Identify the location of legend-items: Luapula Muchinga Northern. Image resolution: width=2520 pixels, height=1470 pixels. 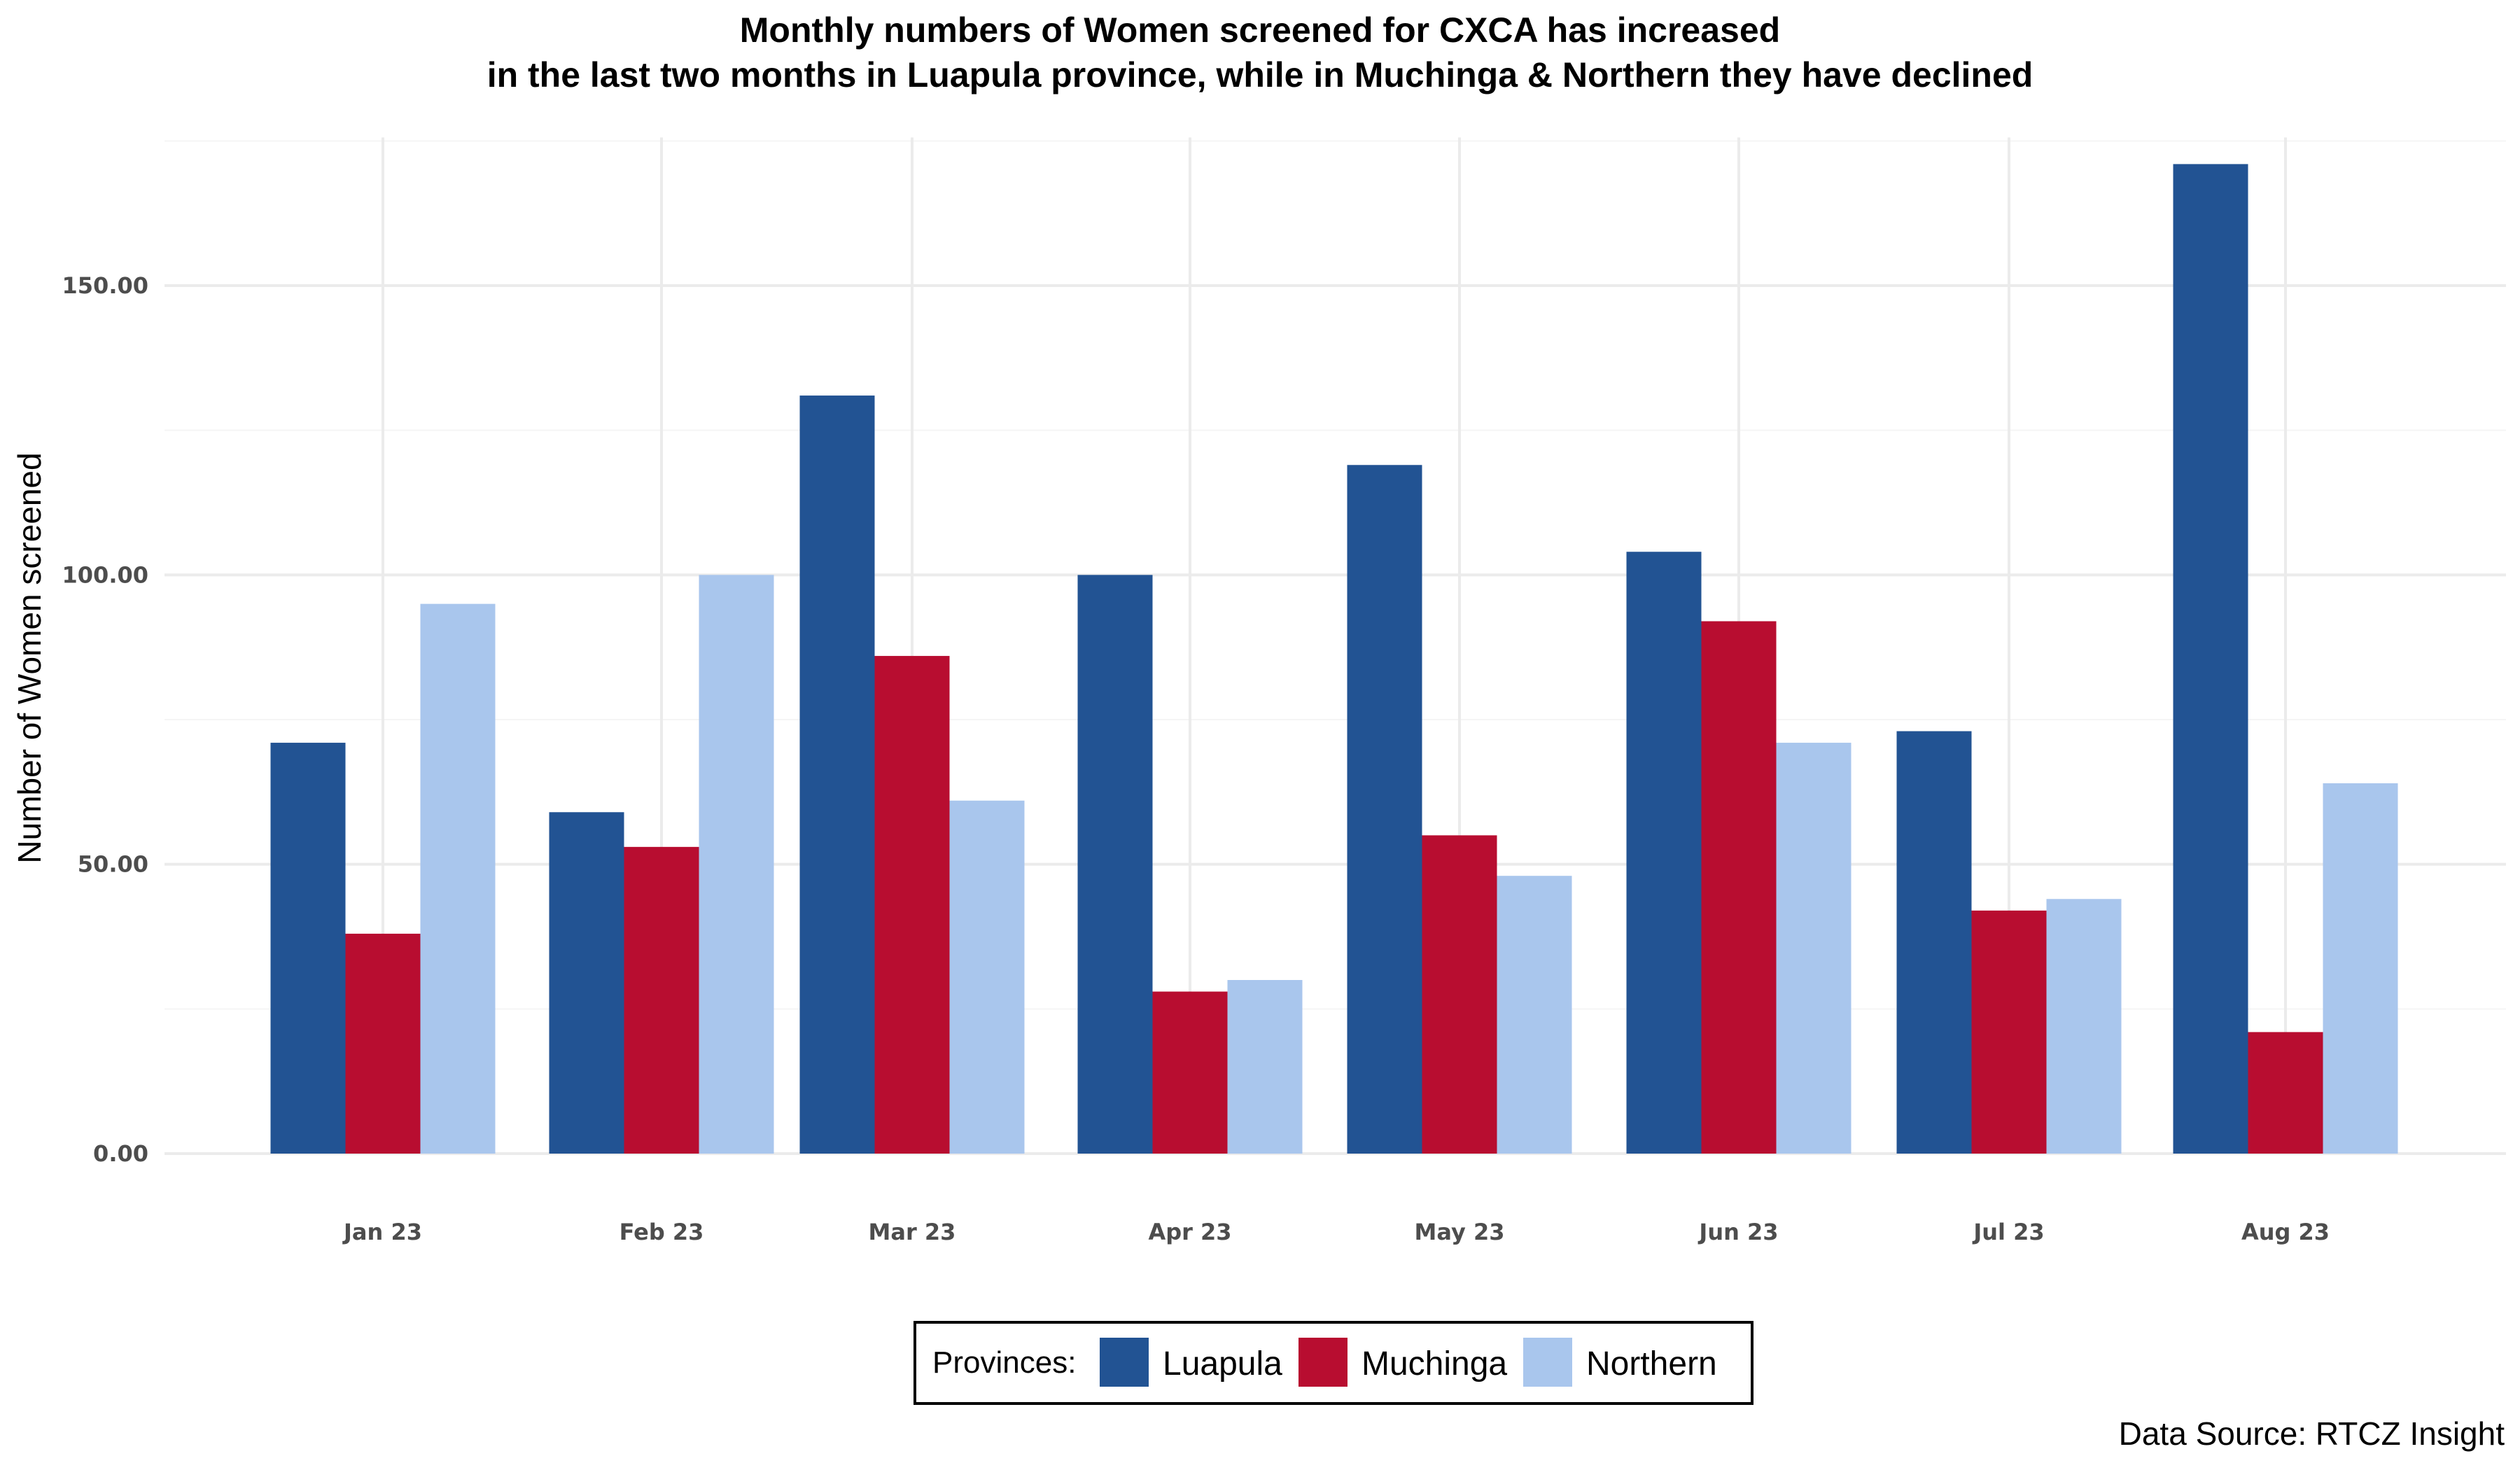
(1408, 1362).